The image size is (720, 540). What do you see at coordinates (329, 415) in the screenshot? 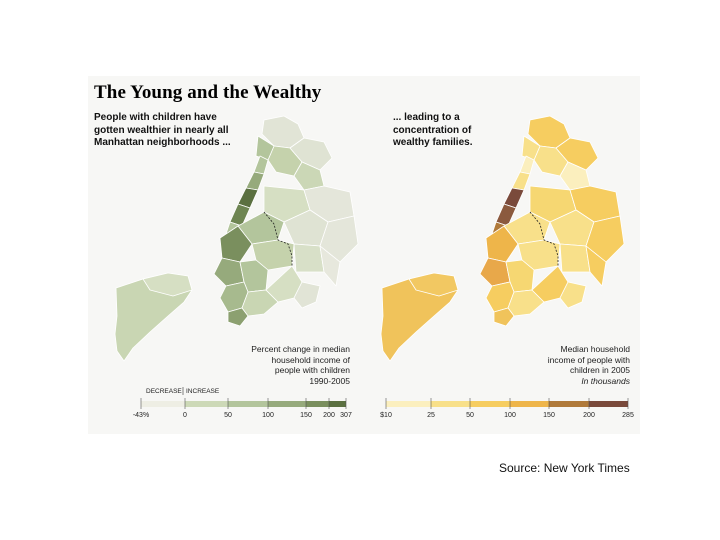
I see `left-legend-tick-label: 200` at bounding box center [329, 415].